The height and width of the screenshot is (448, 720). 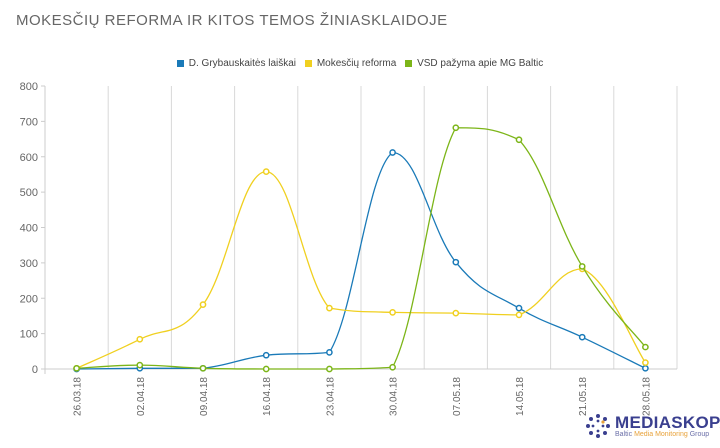 What do you see at coordinates (520, 396) in the screenshot?
I see `x-tick-label: 14.05.18` at bounding box center [520, 396].